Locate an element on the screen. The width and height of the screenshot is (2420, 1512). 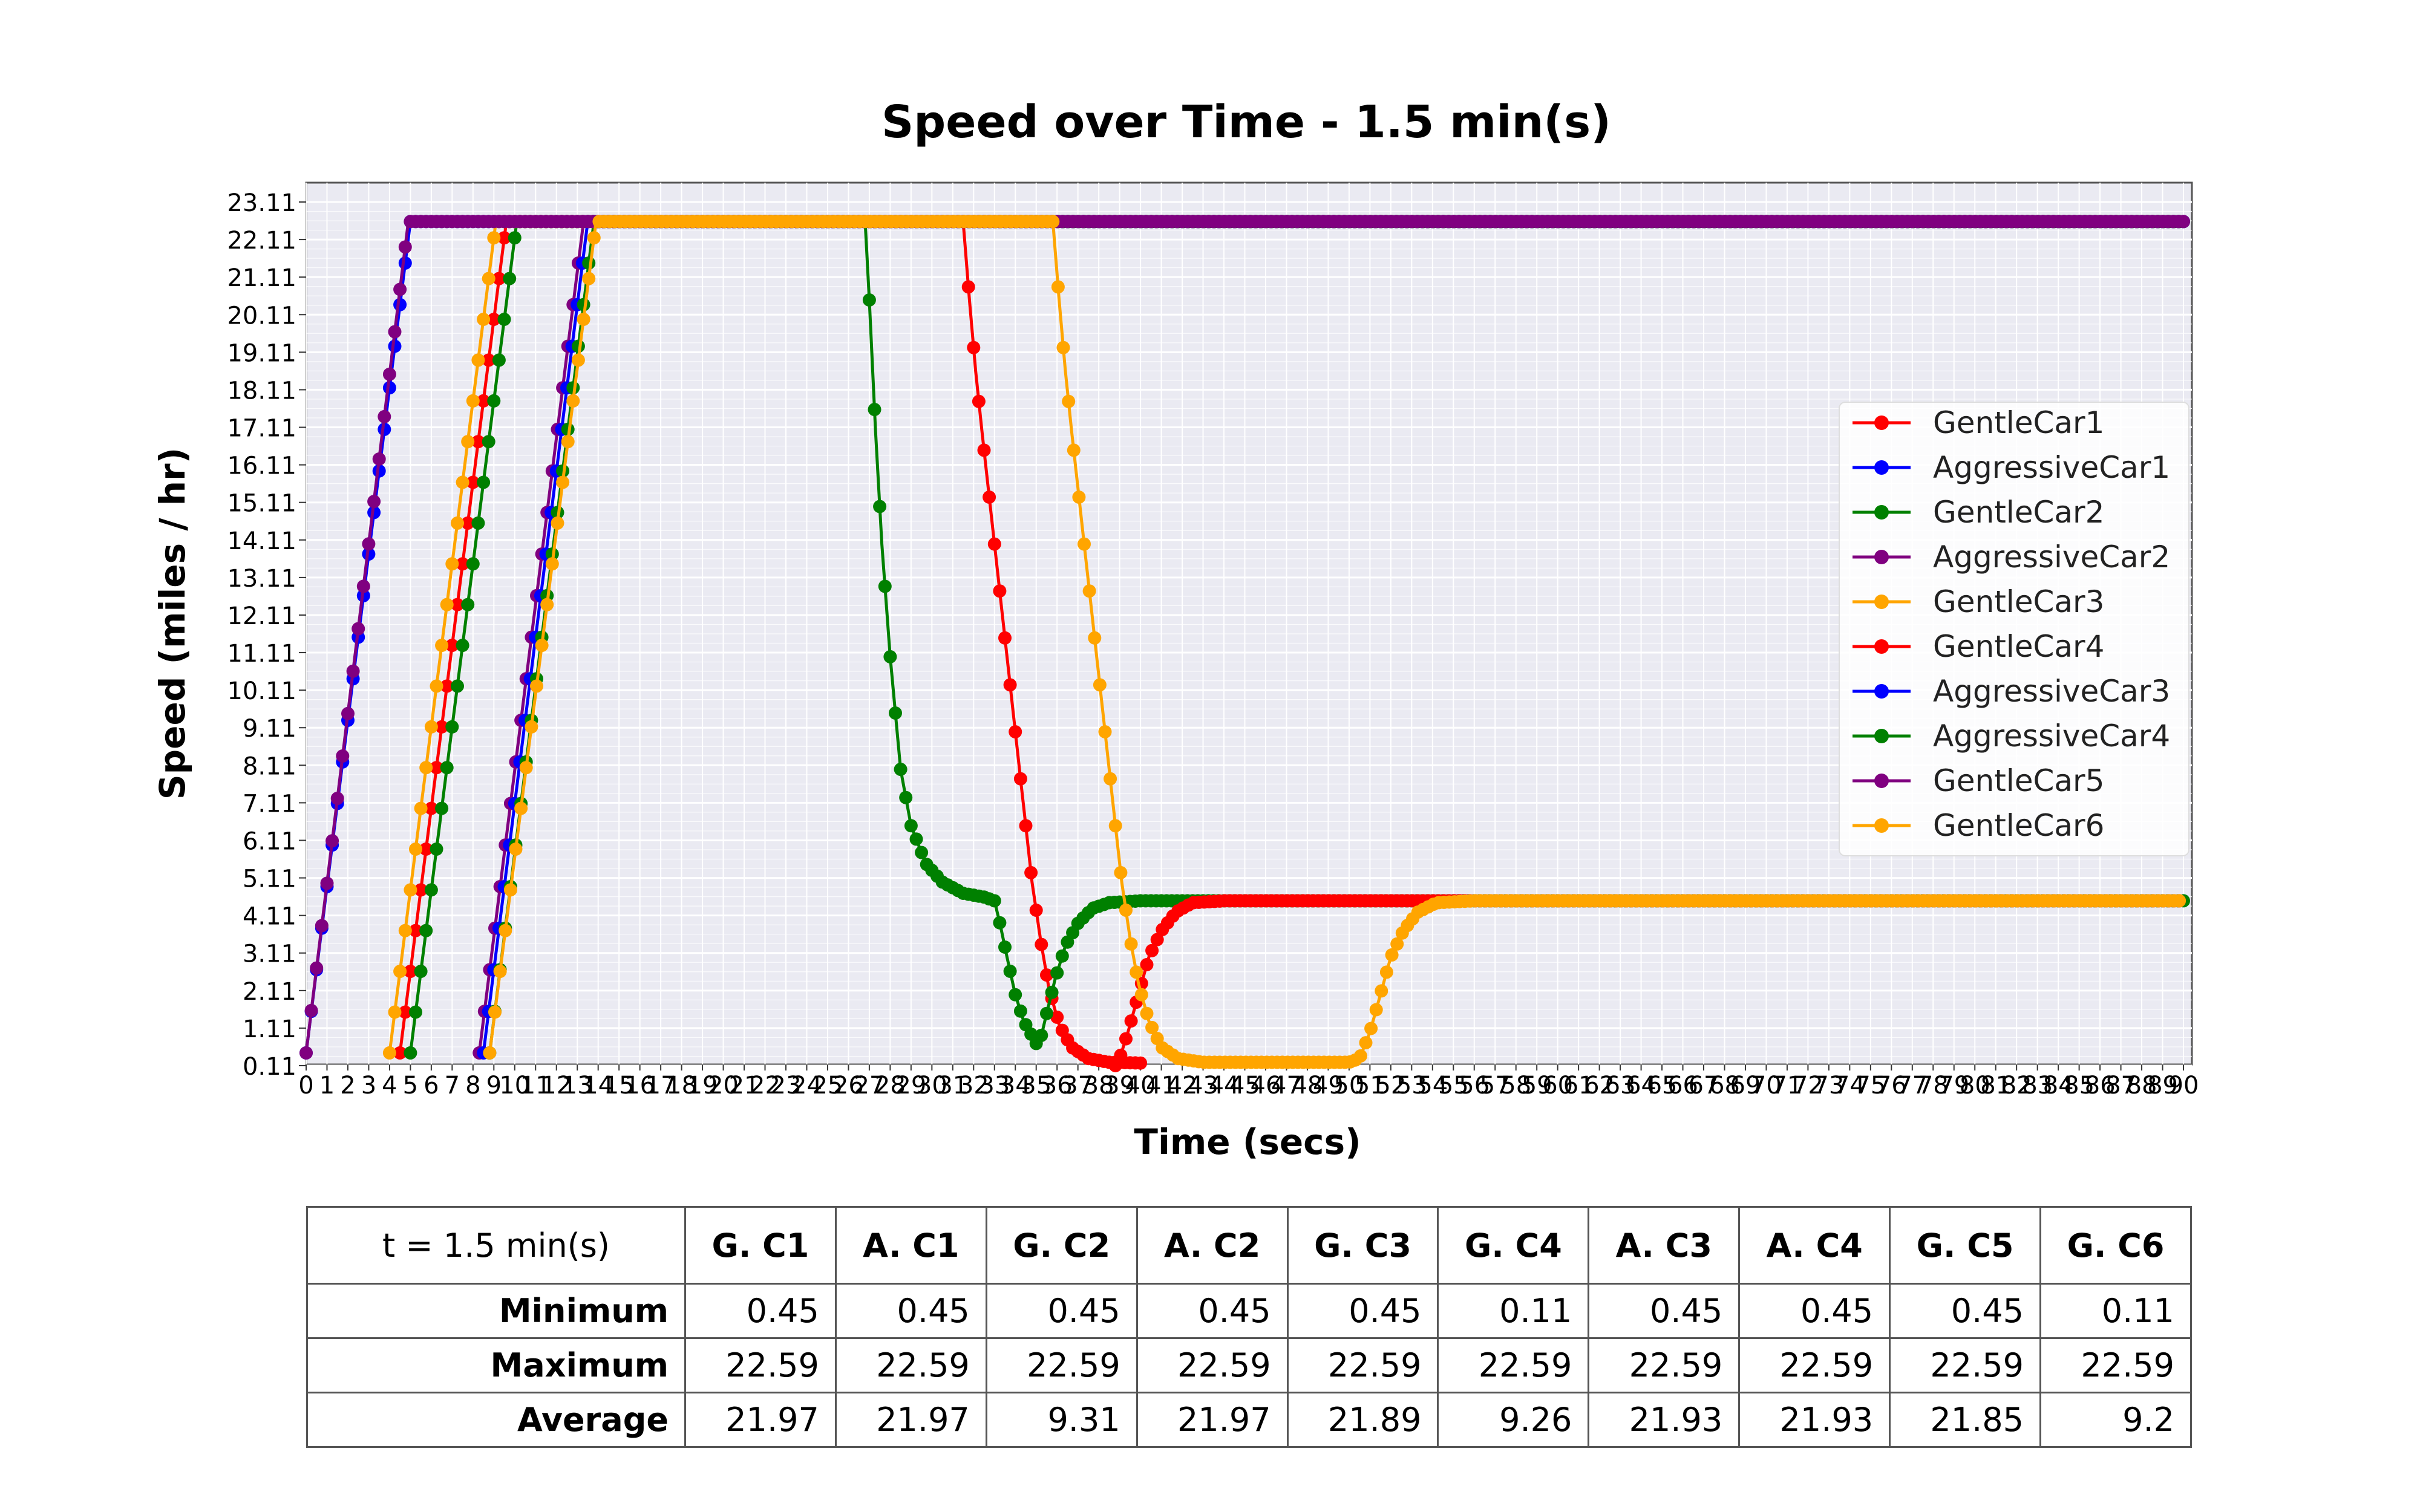
legend-item: GentleCar1 is located at coordinates (1978, 422).